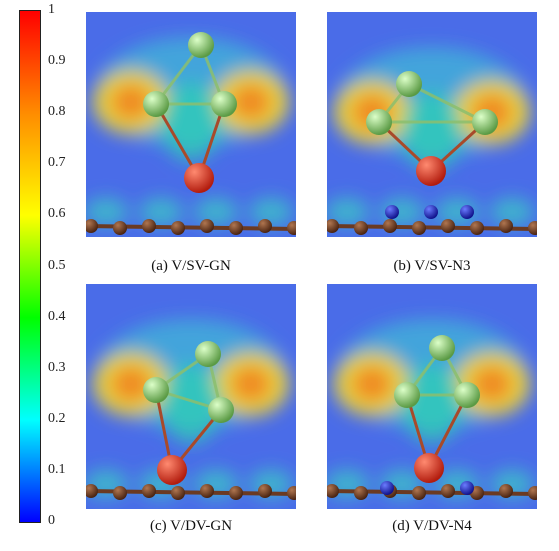 The width and height of the screenshot is (559, 551). Describe the element at coordinates (57, 418) in the screenshot. I see `colorbar-tick-label: 0.2` at that location.